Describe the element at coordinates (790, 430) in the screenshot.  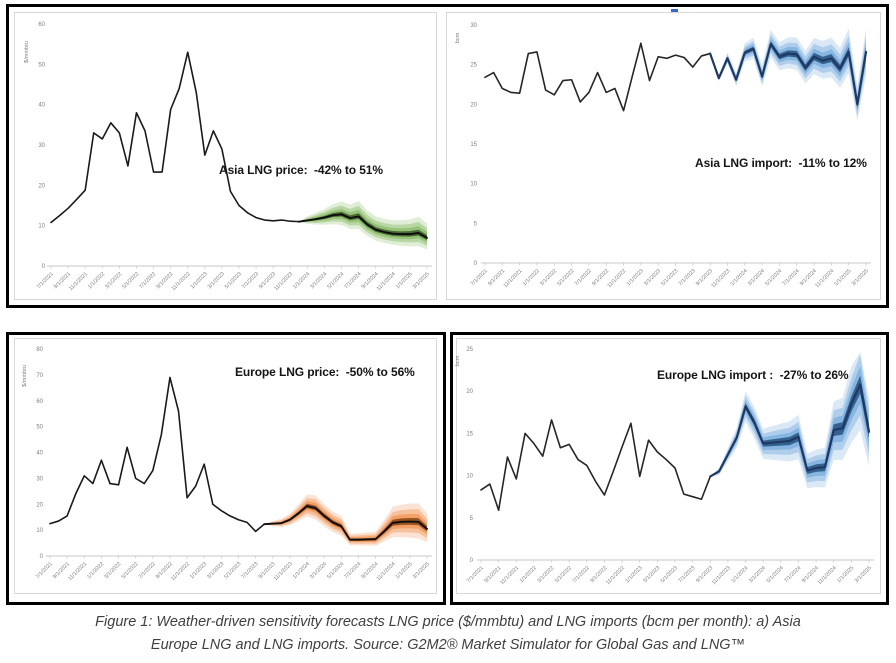
I see `europe-lng-import-forecast-line` at that location.